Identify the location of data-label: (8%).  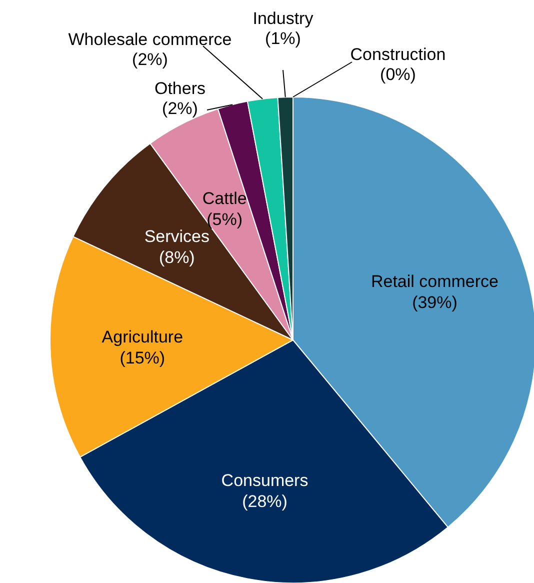
(176, 257).